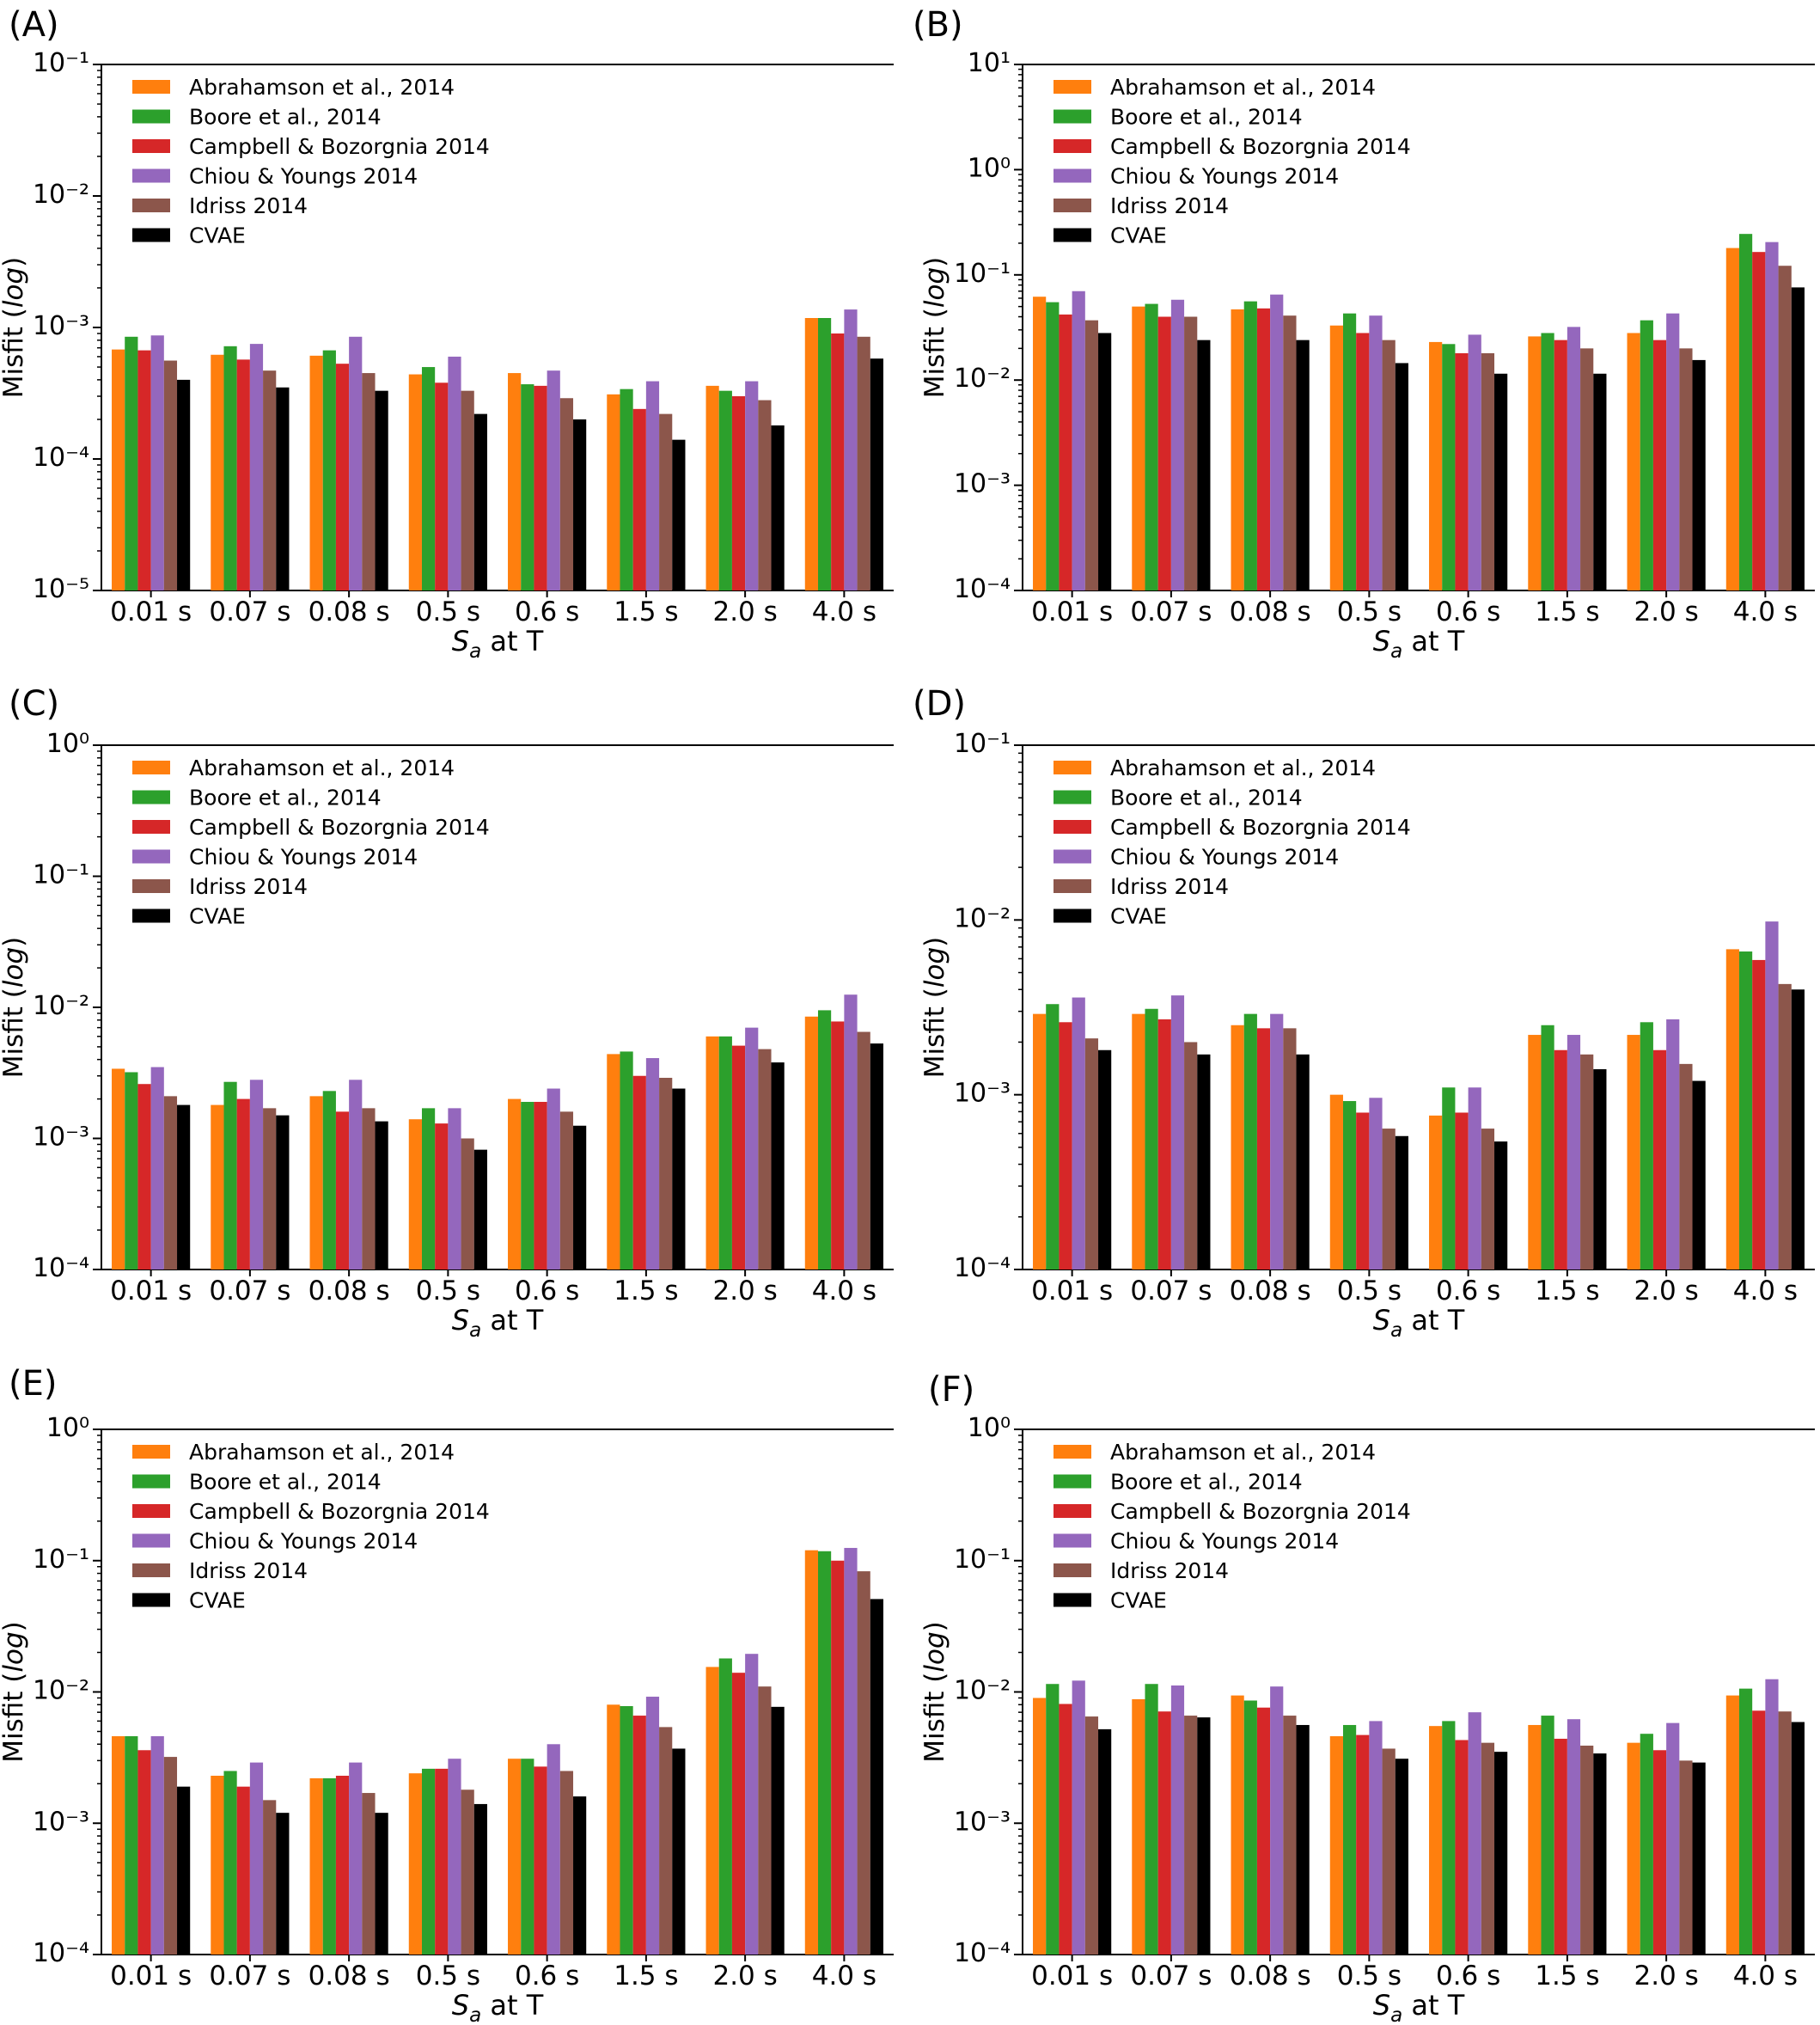 This screenshot has height=2025, width=1820. What do you see at coordinates (1207, 798) in the screenshot?
I see `legend-label: Boore et al., 2014` at bounding box center [1207, 798].